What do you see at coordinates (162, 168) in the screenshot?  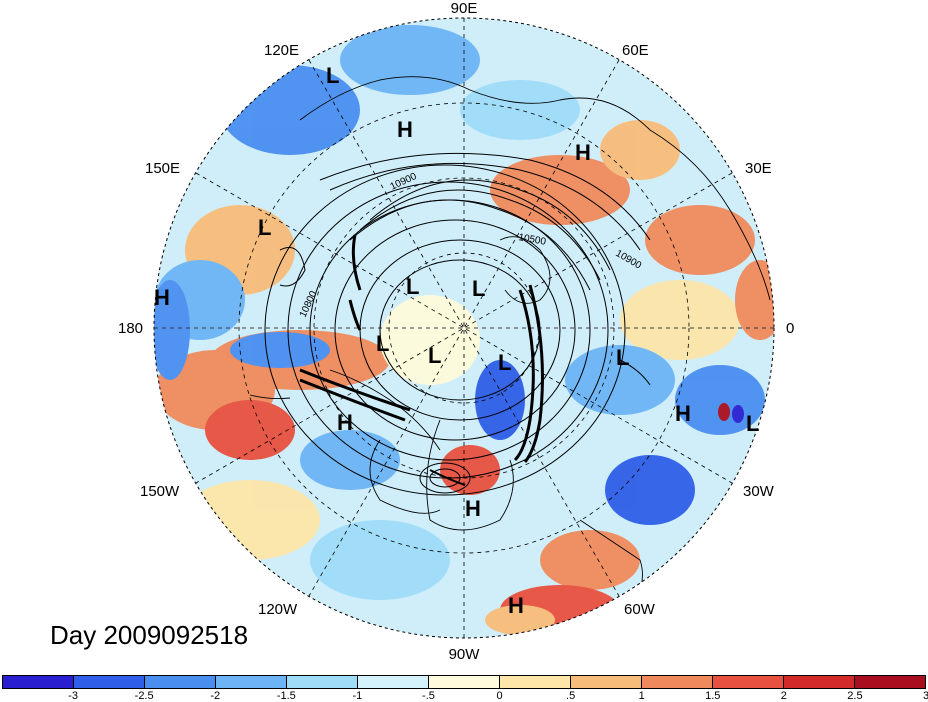 I see `lon-label-150e: 150E` at bounding box center [162, 168].